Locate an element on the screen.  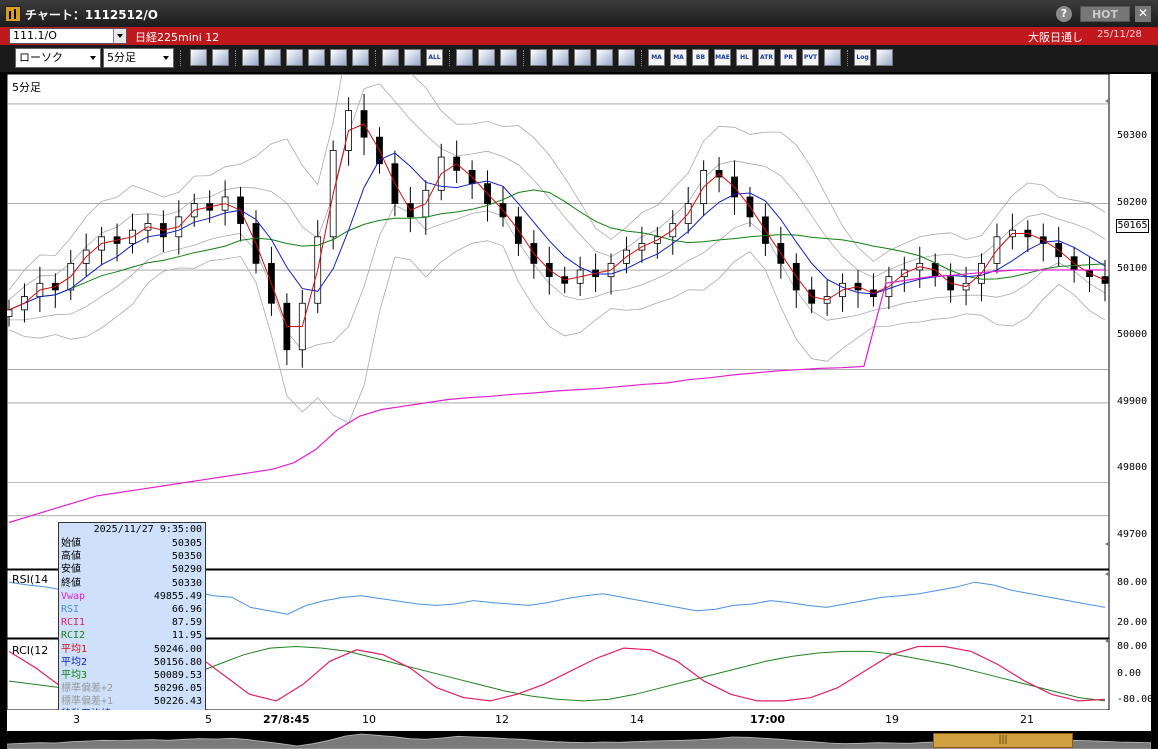
info-timestamp: 2025/11/27 9:35:00 is located at coordinates (147, 529).